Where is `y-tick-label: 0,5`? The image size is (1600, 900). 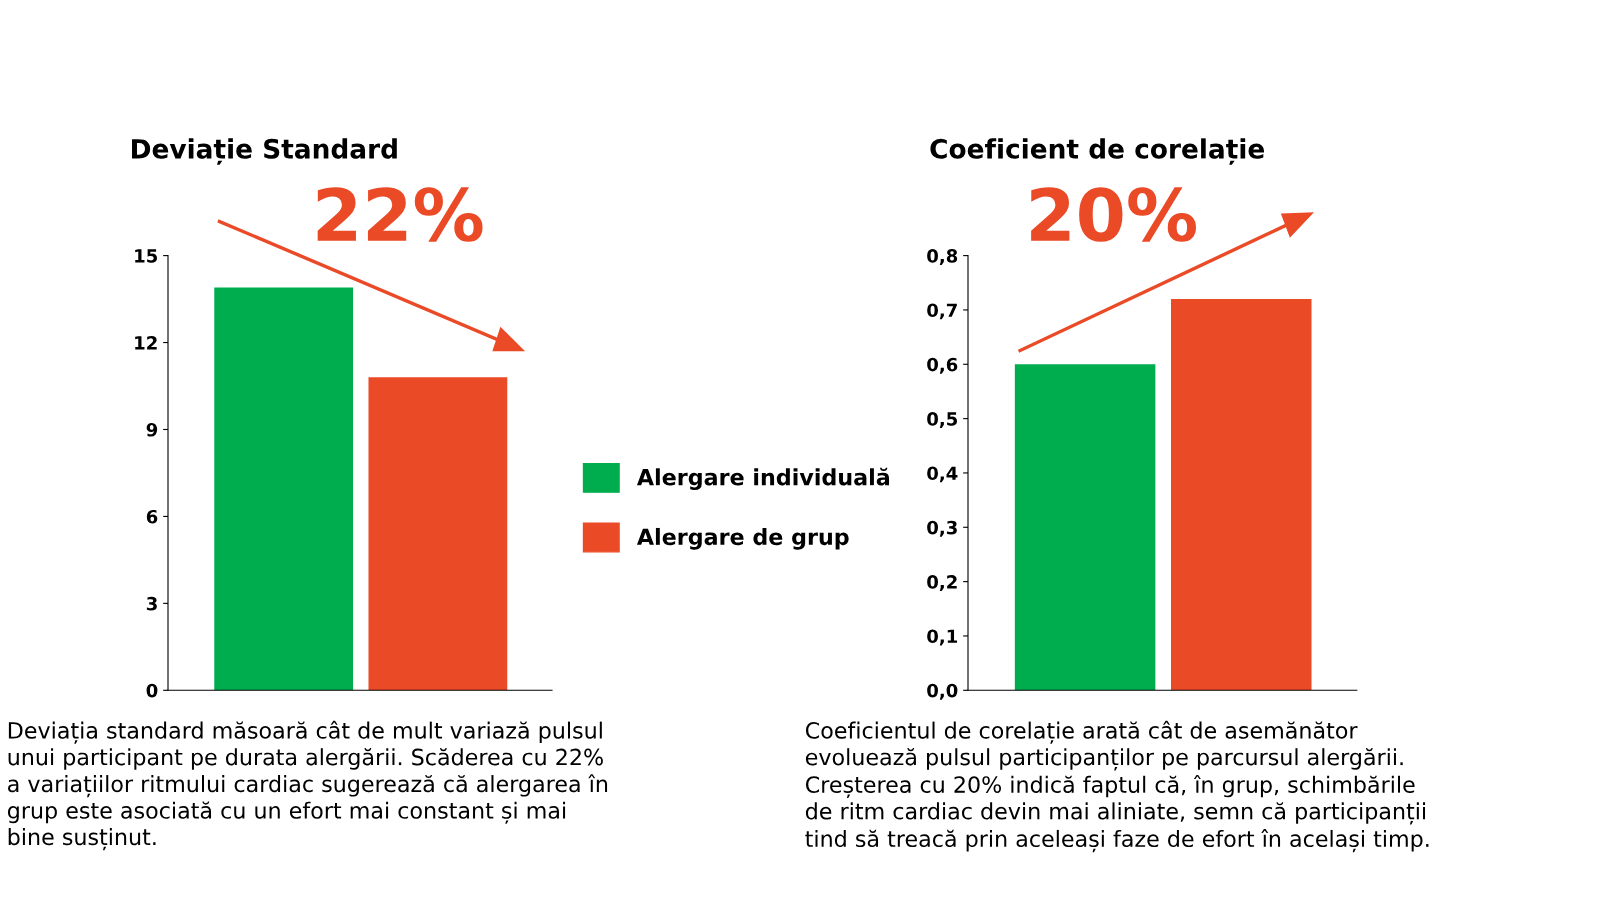 y-tick-label: 0,5 is located at coordinates (942, 420).